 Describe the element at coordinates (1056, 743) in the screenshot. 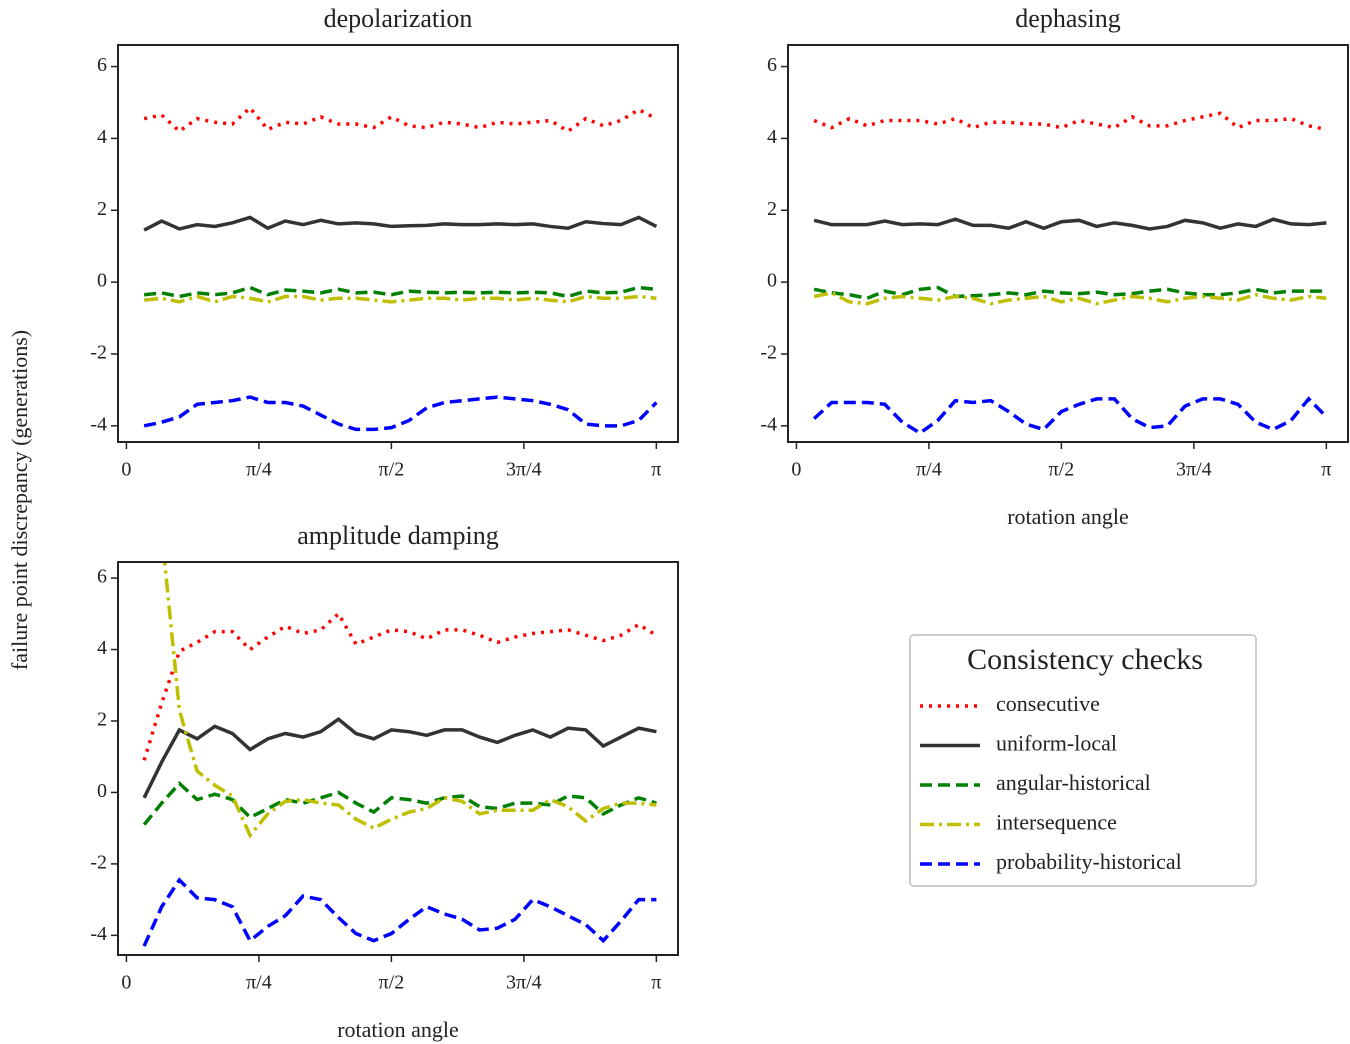

I see `legend-label: uniform-local` at that location.